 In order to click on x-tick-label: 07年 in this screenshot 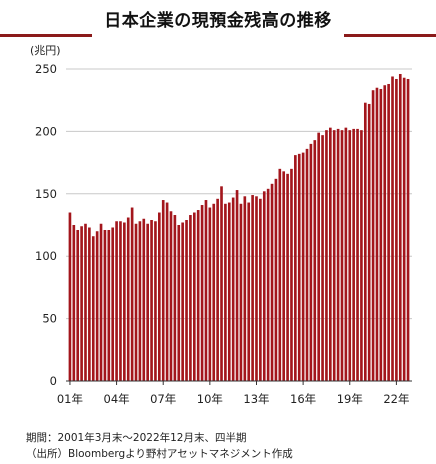, I will do `click(163, 399)`.